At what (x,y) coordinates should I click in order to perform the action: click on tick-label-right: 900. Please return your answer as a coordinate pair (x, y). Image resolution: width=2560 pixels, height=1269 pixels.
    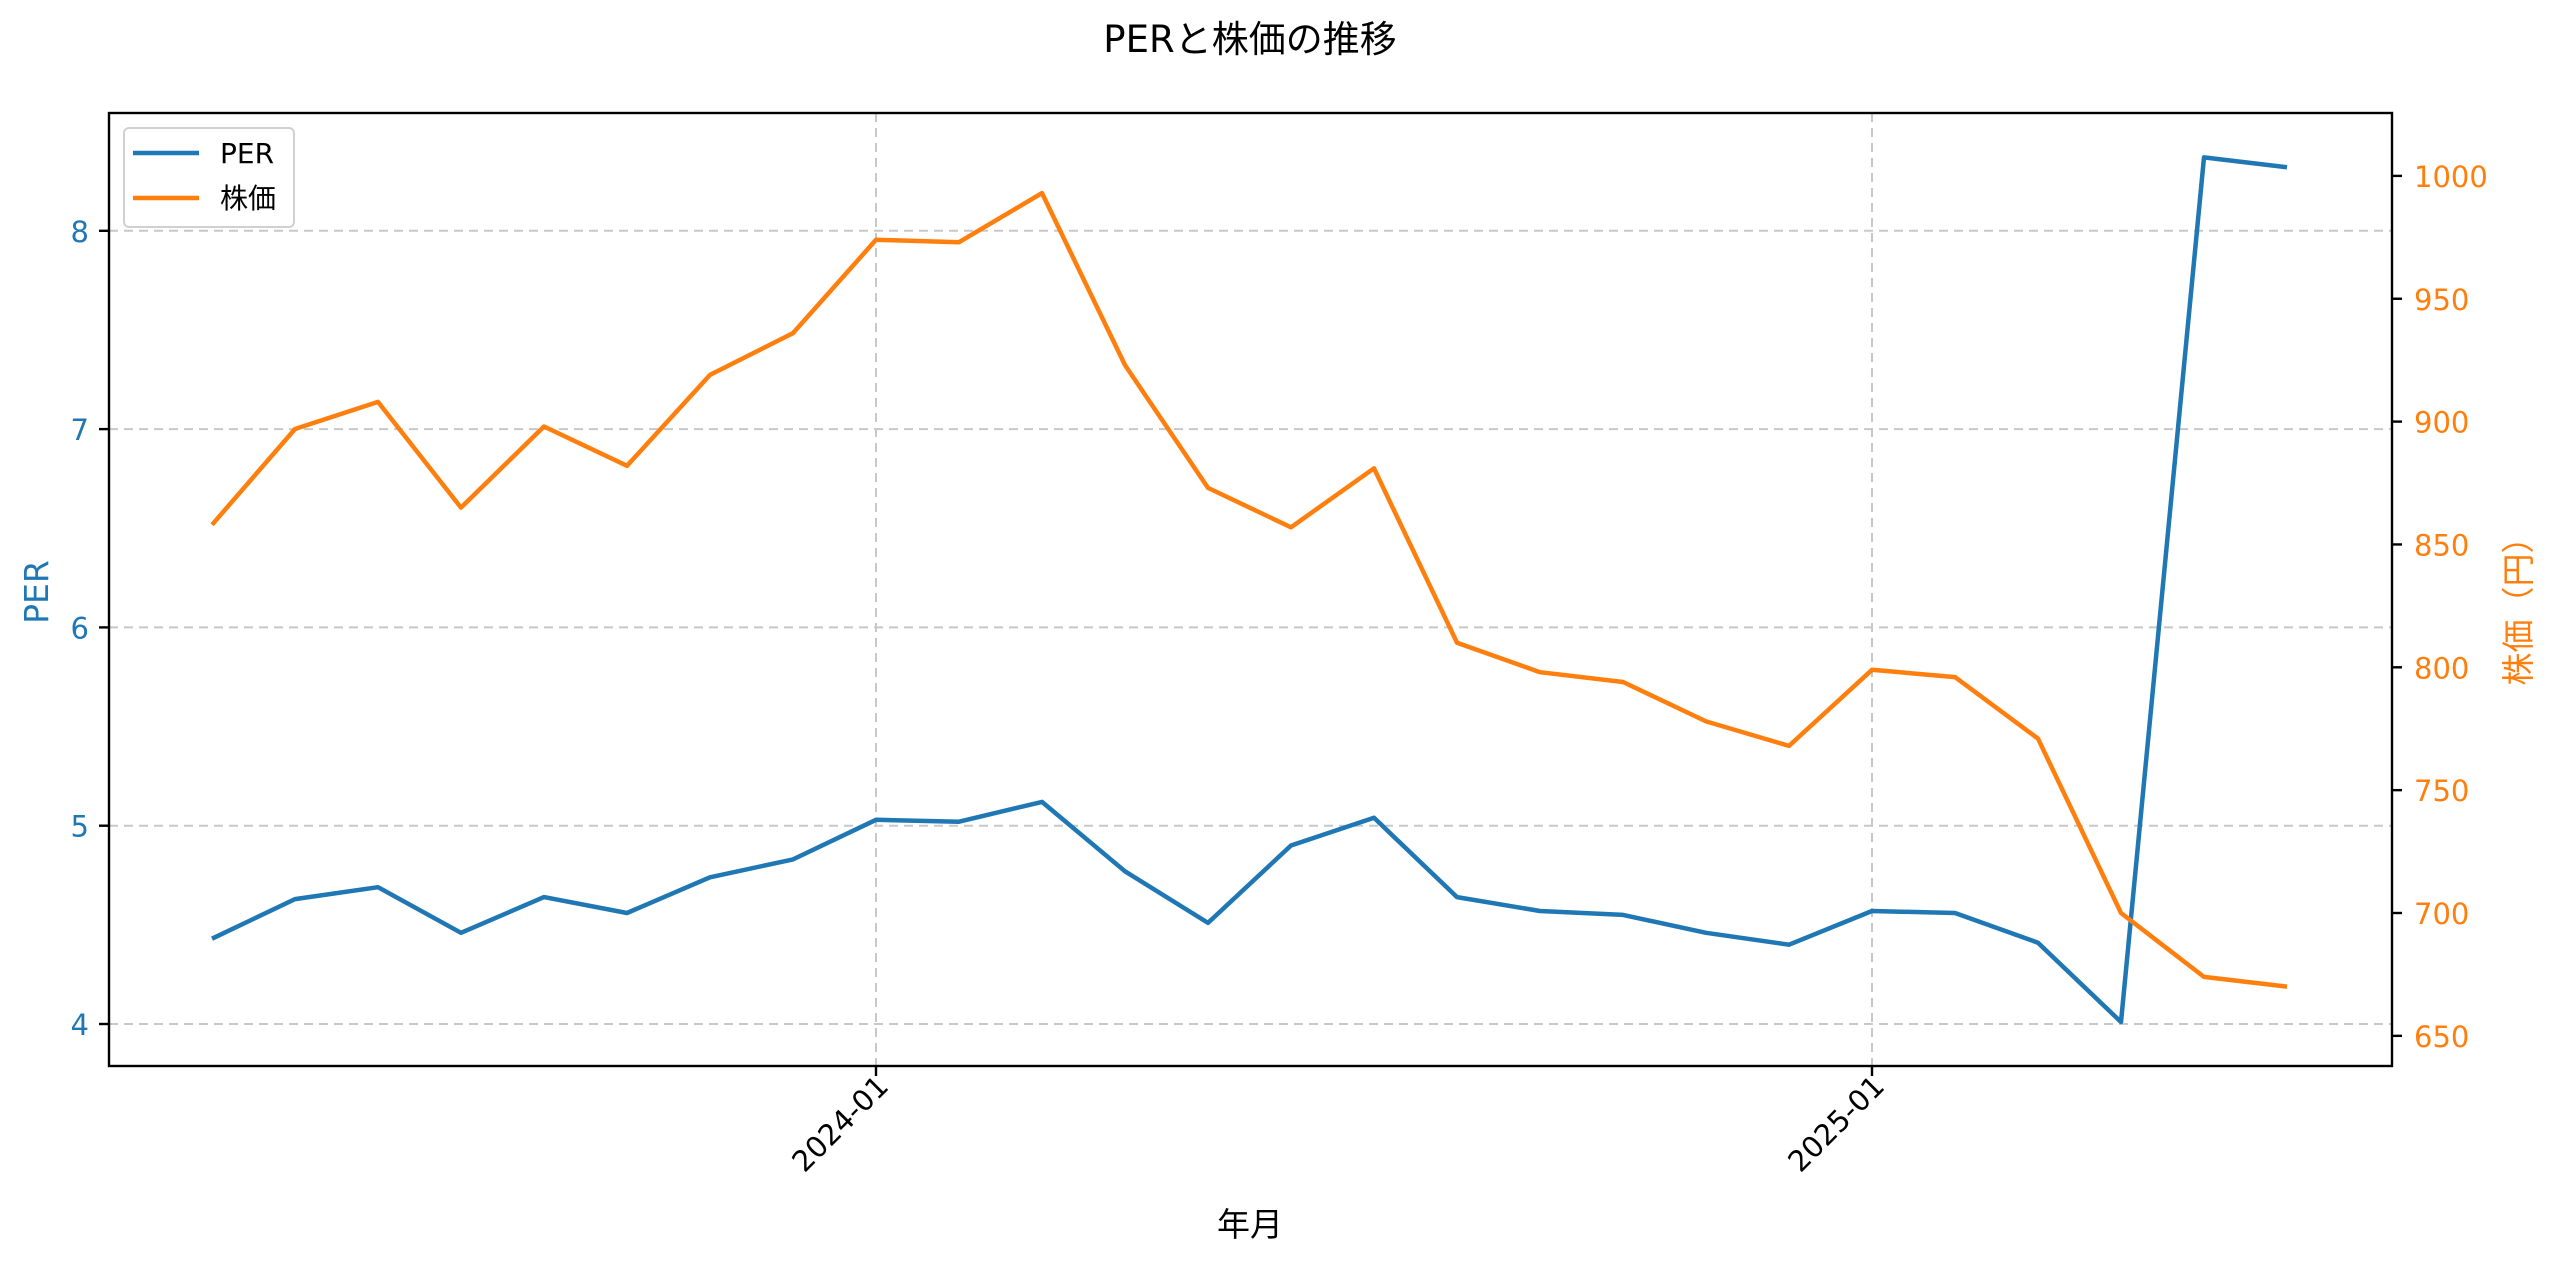
    Looking at the image, I should click on (2441, 423).